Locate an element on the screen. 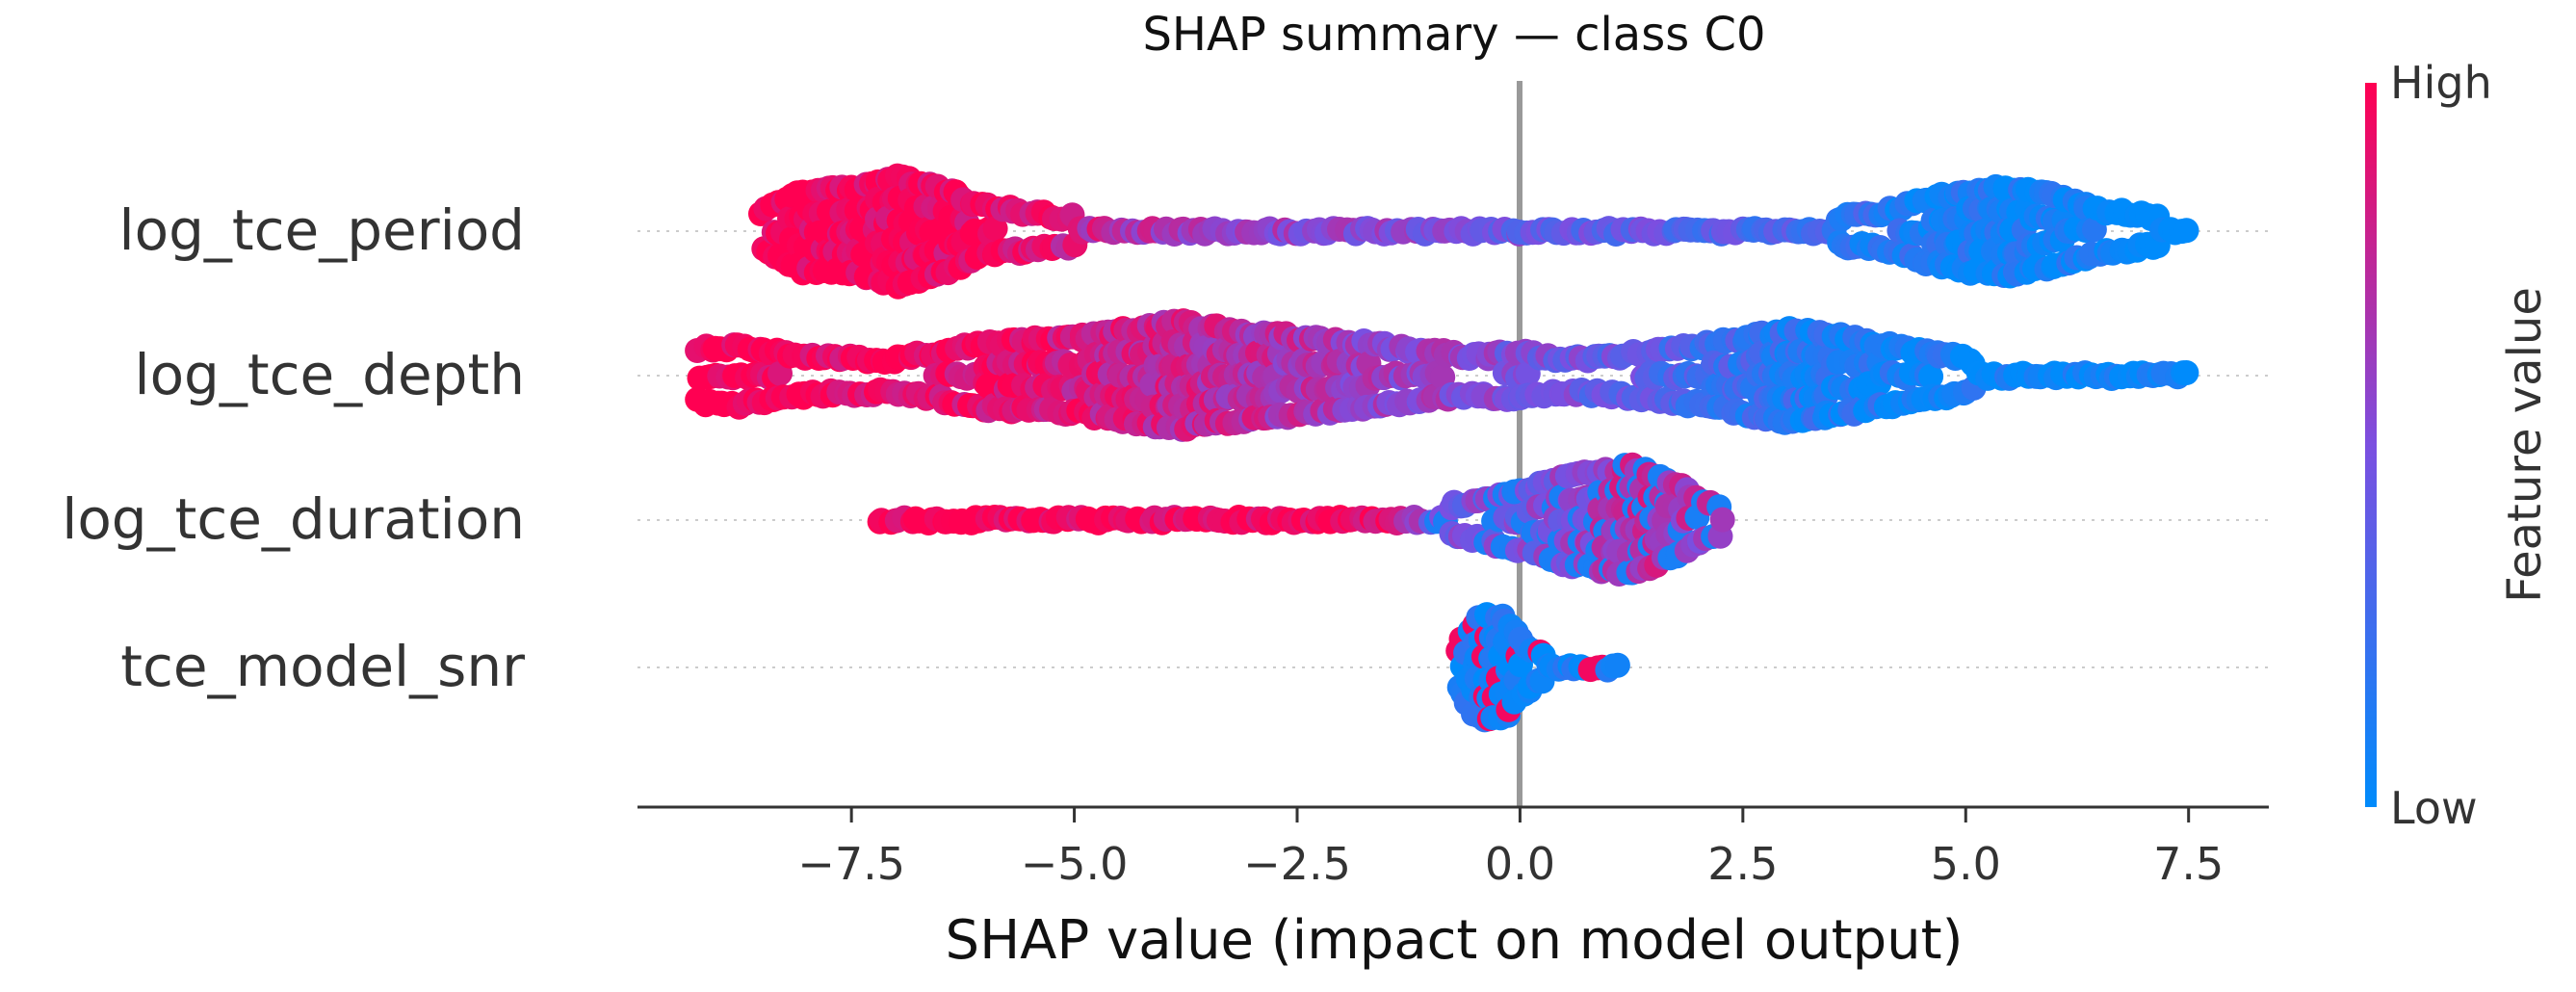 The image size is (2576, 992). x-tick-label: 7.5 is located at coordinates (2188, 864).